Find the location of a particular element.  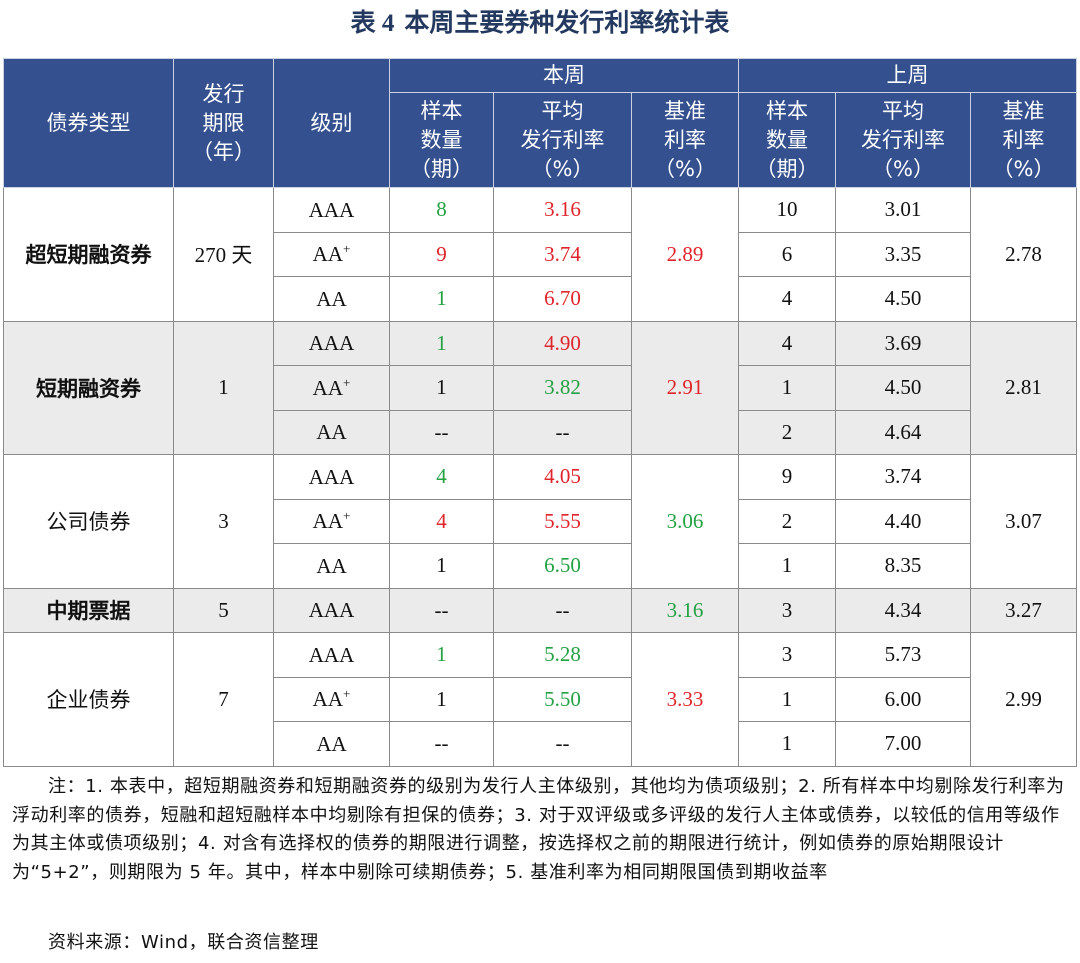

header-lw-base-l3: （%） is located at coordinates (1023, 168).